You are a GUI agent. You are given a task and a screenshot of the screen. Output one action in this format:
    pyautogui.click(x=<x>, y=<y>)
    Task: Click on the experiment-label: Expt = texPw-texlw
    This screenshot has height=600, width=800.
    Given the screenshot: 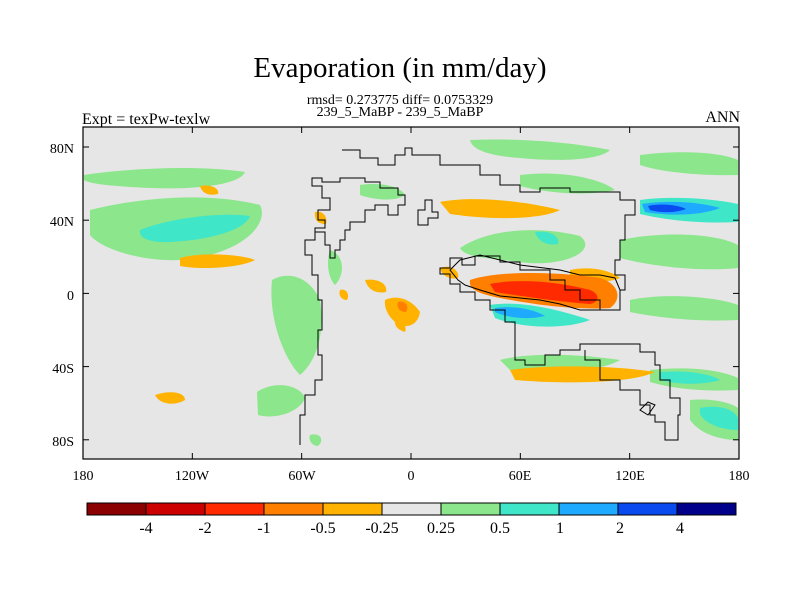 What is the action you would take?
    pyautogui.click(x=146, y=119)
    